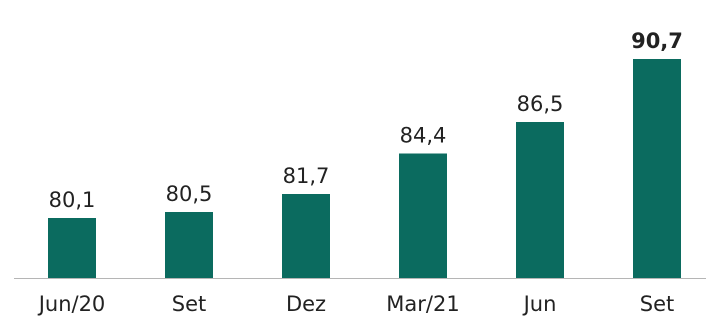 The width and height of the screenshot is (712, 324). What do you see at coordinates (189, 194) in the screenshot?
I see `value-label-1: 80,5` at bounding box center [189, 194].